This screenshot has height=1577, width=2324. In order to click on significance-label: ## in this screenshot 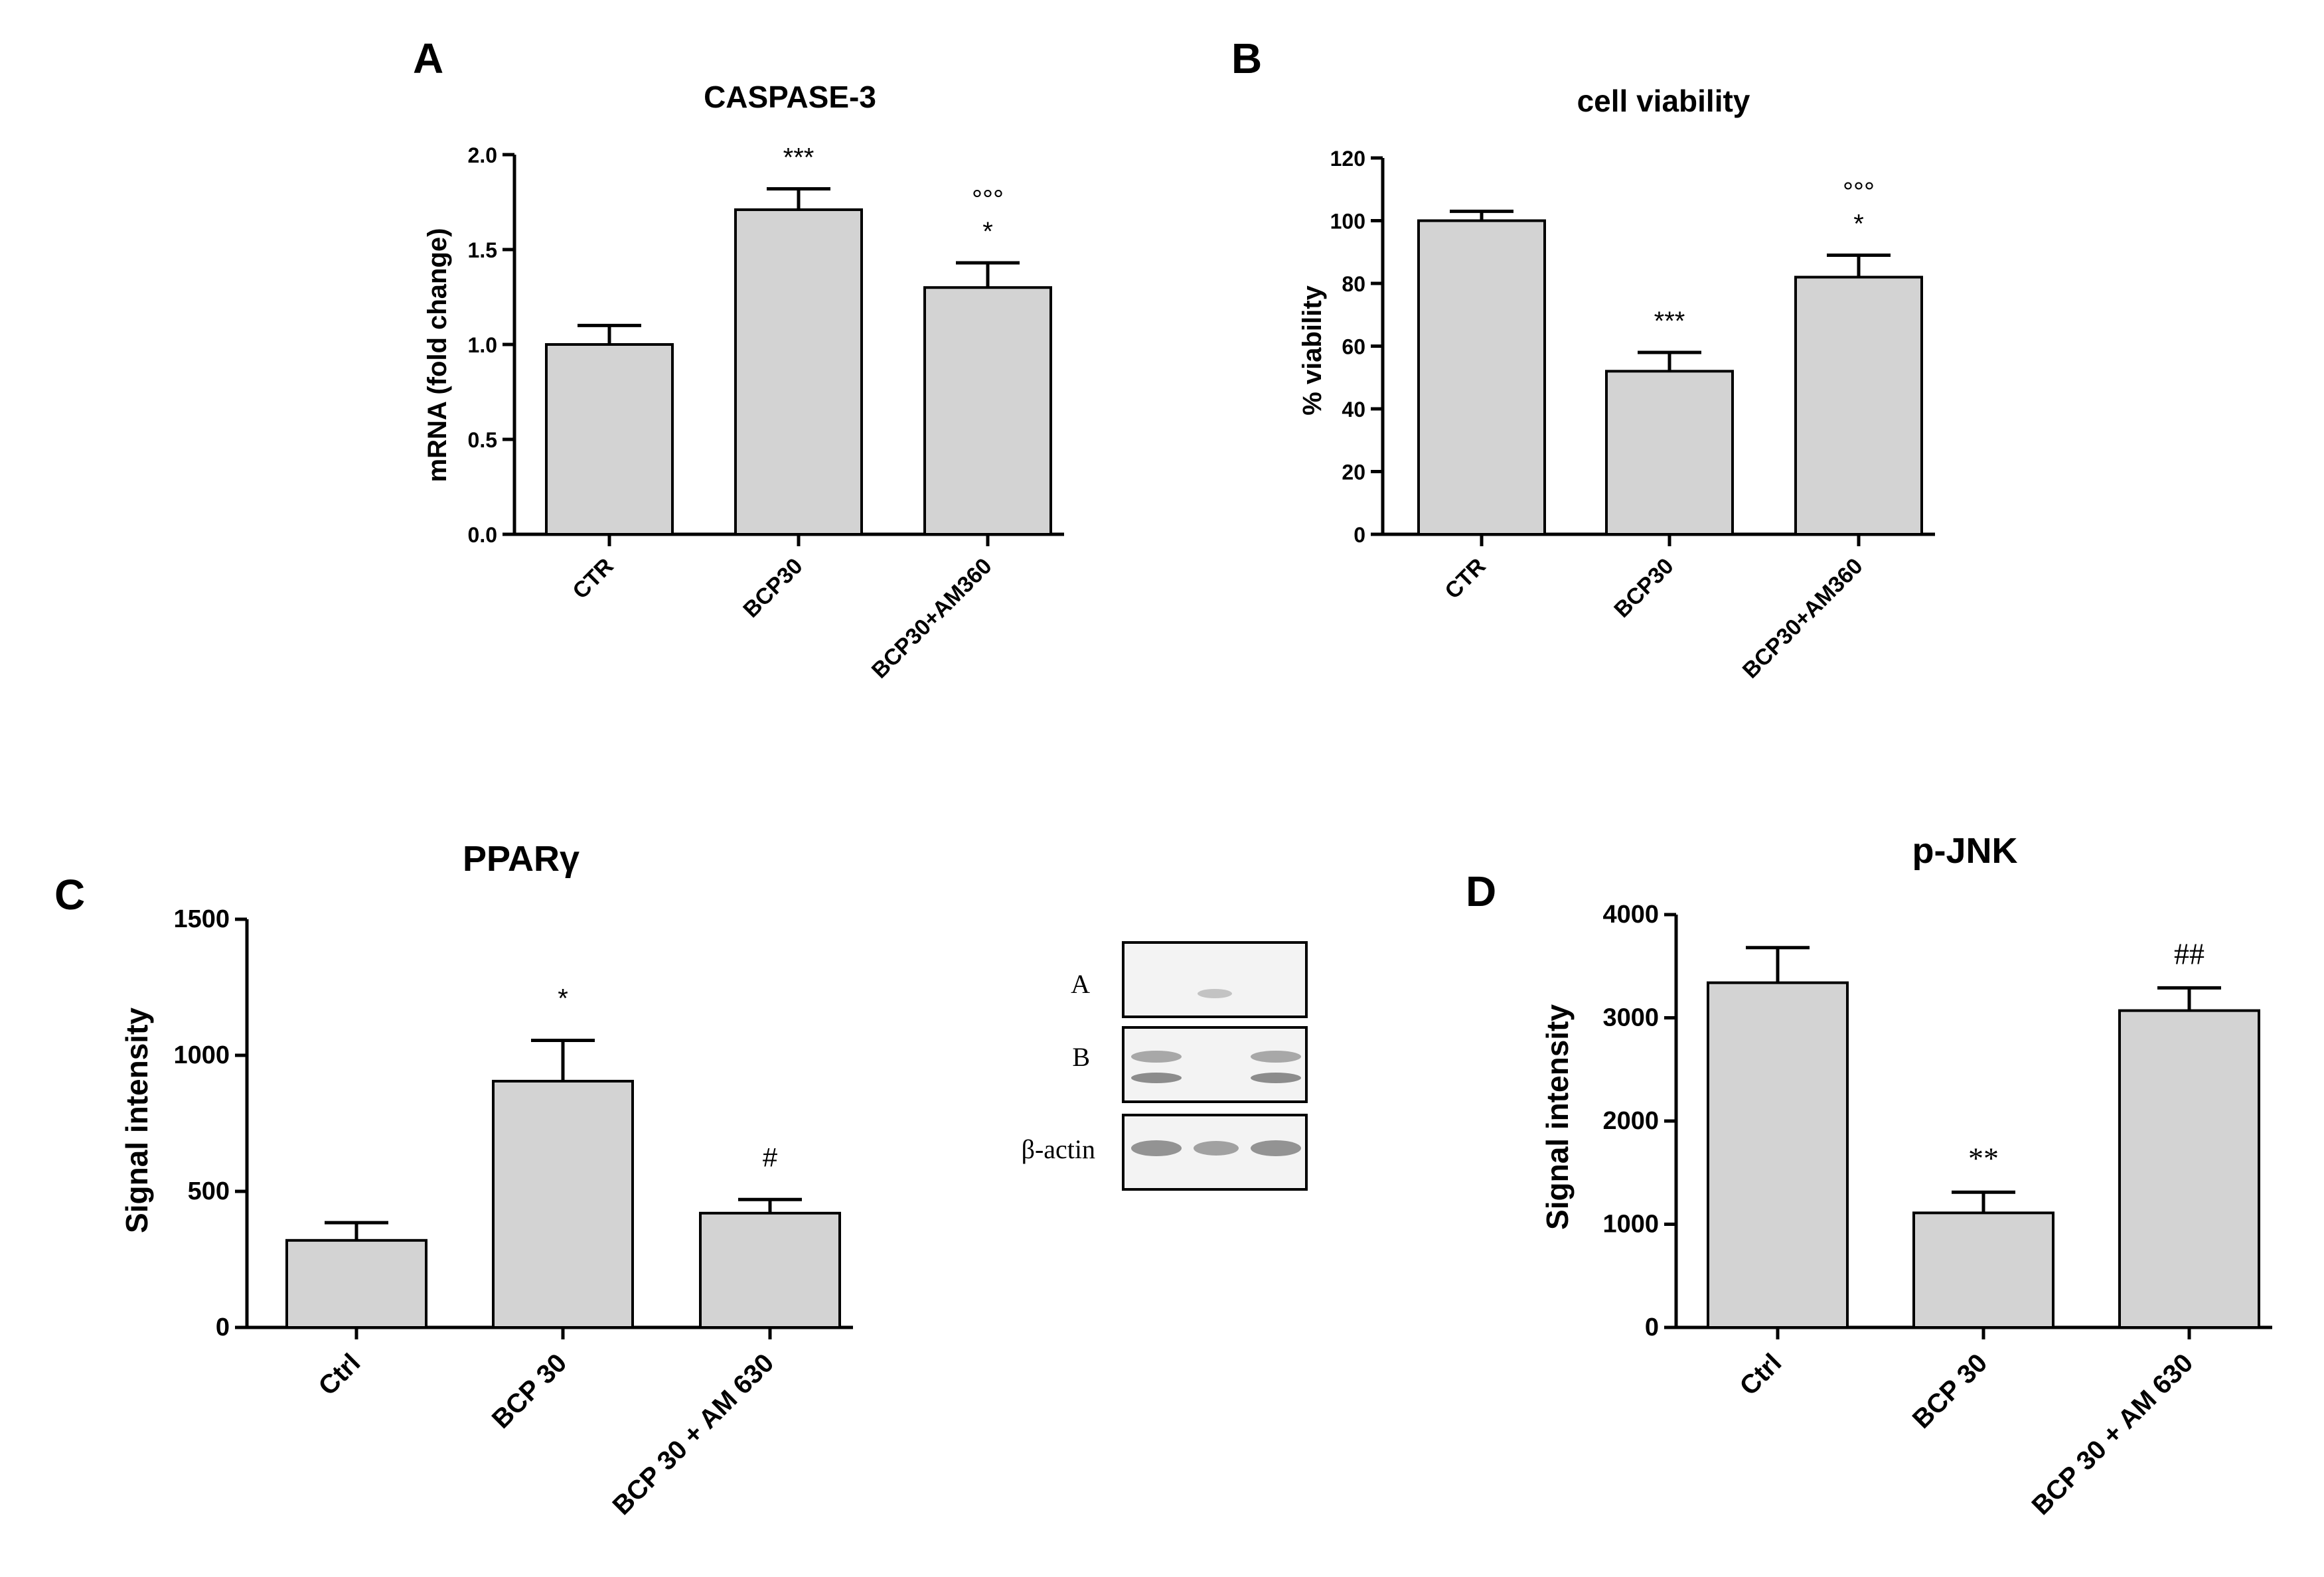, I will do `click(2189, 953)`.